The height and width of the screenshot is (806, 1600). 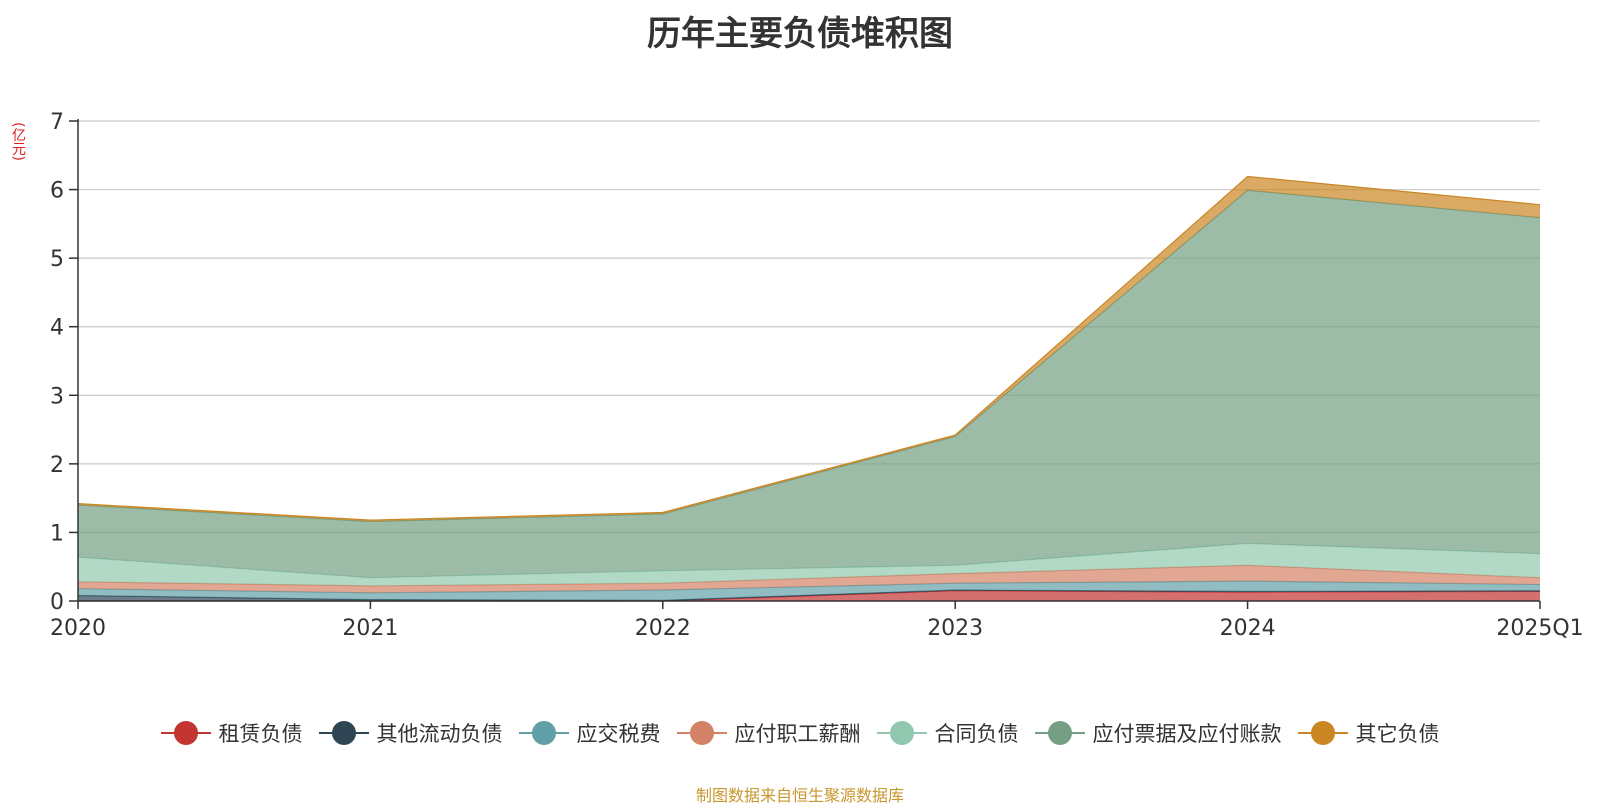 What do you see at coordinates (809, 579) in the screenshot?
I see `area-应付职工薪酬` at bounding box center [809, 579].